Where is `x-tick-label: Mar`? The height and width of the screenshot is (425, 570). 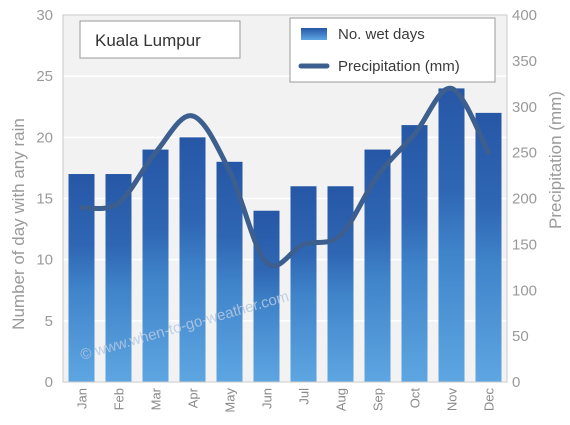 x-tick-label: Mar is located at coordinates (156, 398).